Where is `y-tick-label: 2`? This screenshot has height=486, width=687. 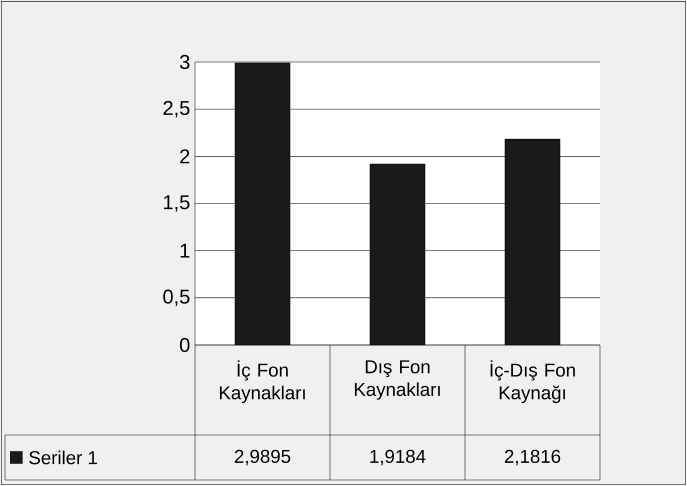 y-tick-label: 2 is located at coordinates (185, 156).